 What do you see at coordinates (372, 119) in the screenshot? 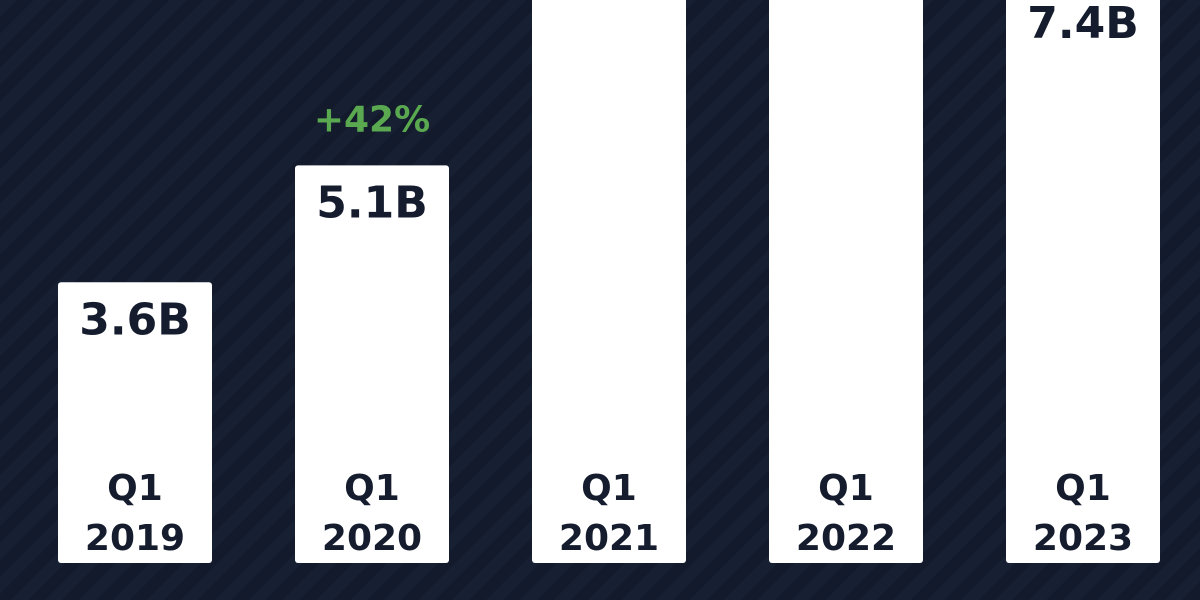
I see `annotation: +42%` at bounding box center [372, 119].